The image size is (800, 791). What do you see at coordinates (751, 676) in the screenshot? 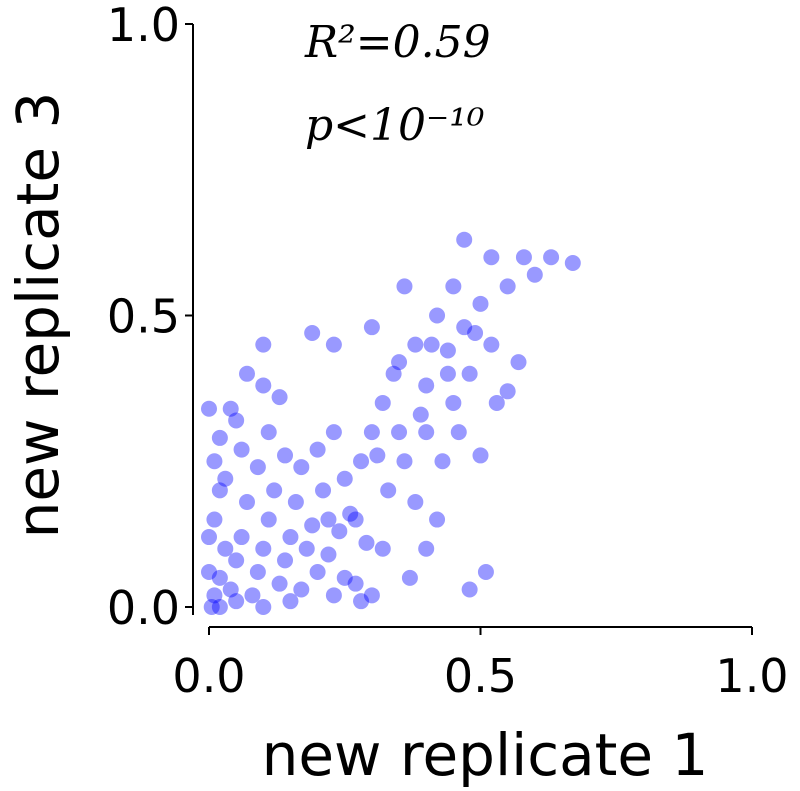
I see `x-tick-label: 1.0` at bounding box center [751, 676].